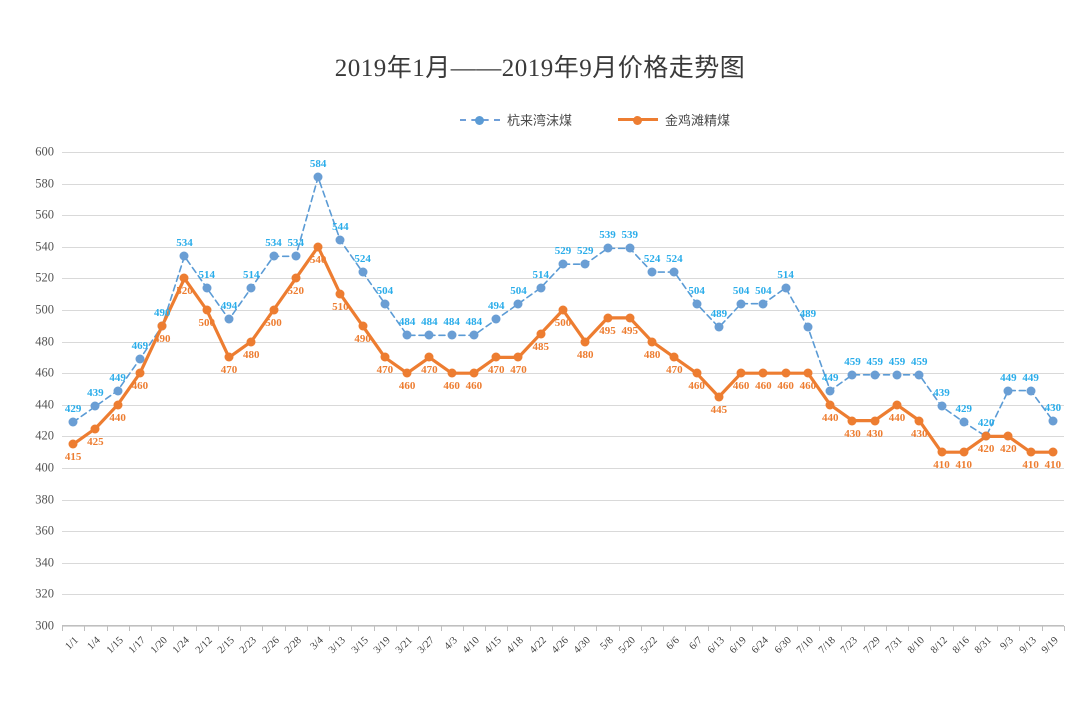 This screenshot has height=702, width=1080. What do you see at coordinates (159, 645) in the screenshot?
I see `x-axis-tick-label: 1/20` at bounding box center [159, 645].